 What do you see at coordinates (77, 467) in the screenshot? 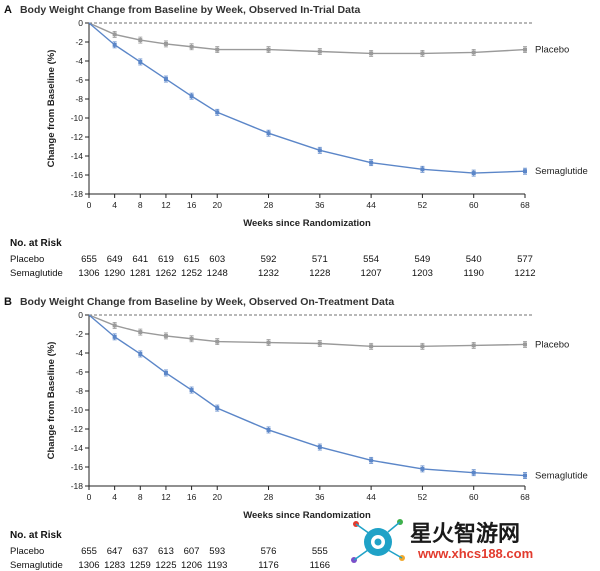
I see `panel-b-y-tick-label: -16` at bounding box center [77, 467].